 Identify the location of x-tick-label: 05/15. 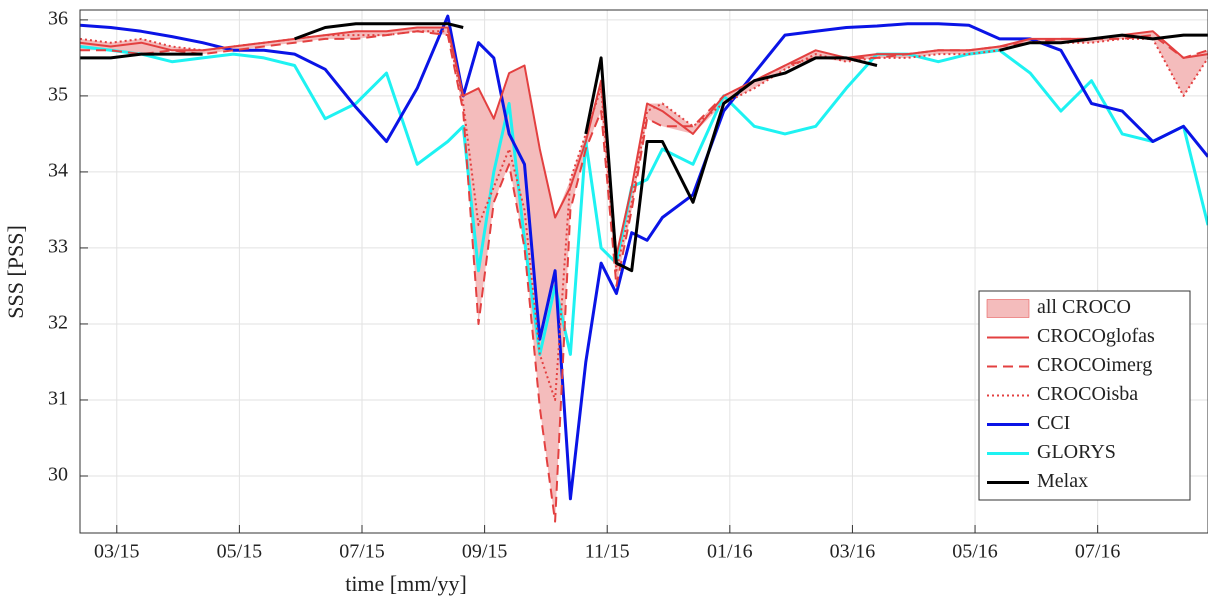
(240, 552).